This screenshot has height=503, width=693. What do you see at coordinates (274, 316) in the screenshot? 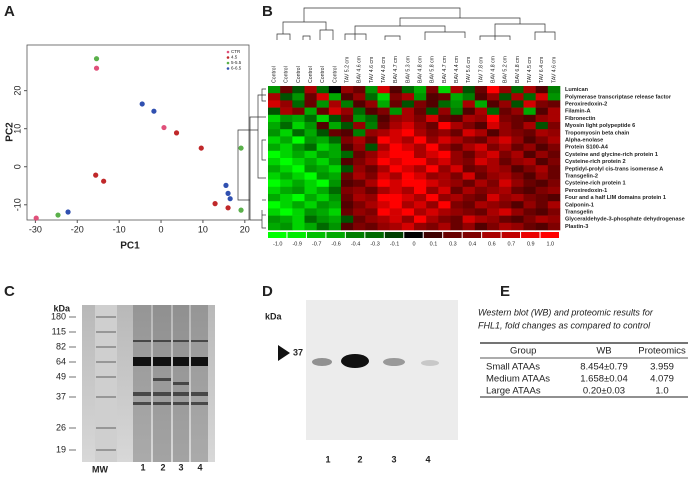
I see `unit-label: kDa` at bounding box center [274, 316].